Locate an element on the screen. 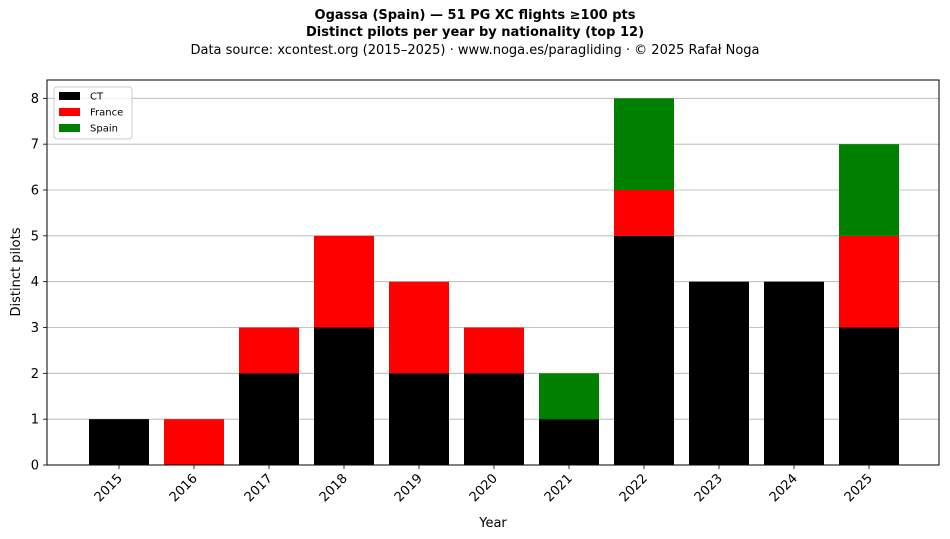  x-axis-label: Year is located at coordinates (492, 523).